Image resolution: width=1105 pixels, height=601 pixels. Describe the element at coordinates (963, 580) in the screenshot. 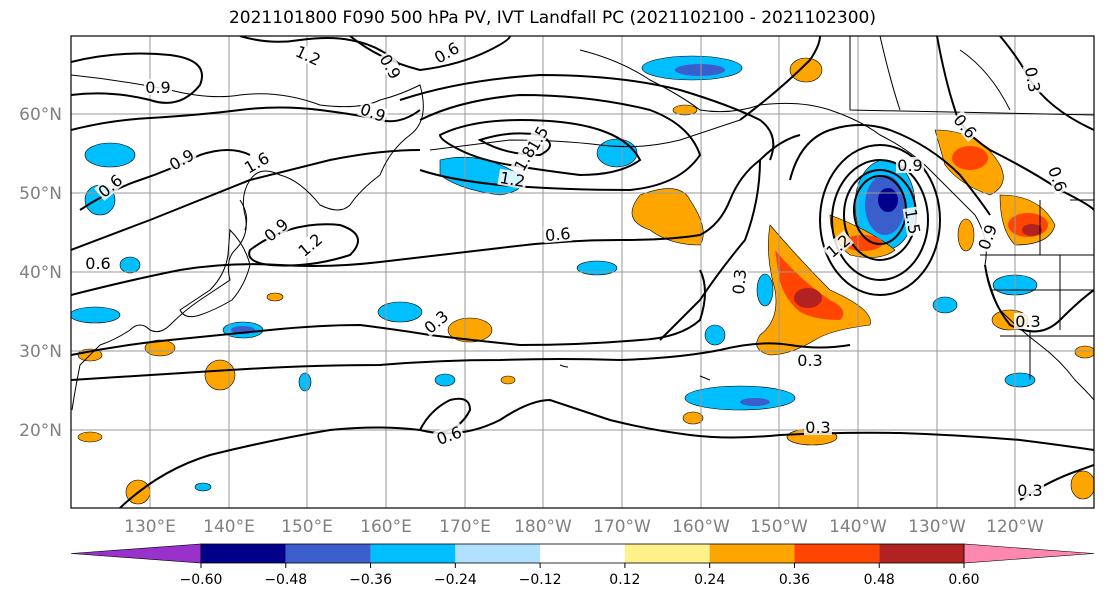

I see `colorbar-tick-label: 0.60` at that location.